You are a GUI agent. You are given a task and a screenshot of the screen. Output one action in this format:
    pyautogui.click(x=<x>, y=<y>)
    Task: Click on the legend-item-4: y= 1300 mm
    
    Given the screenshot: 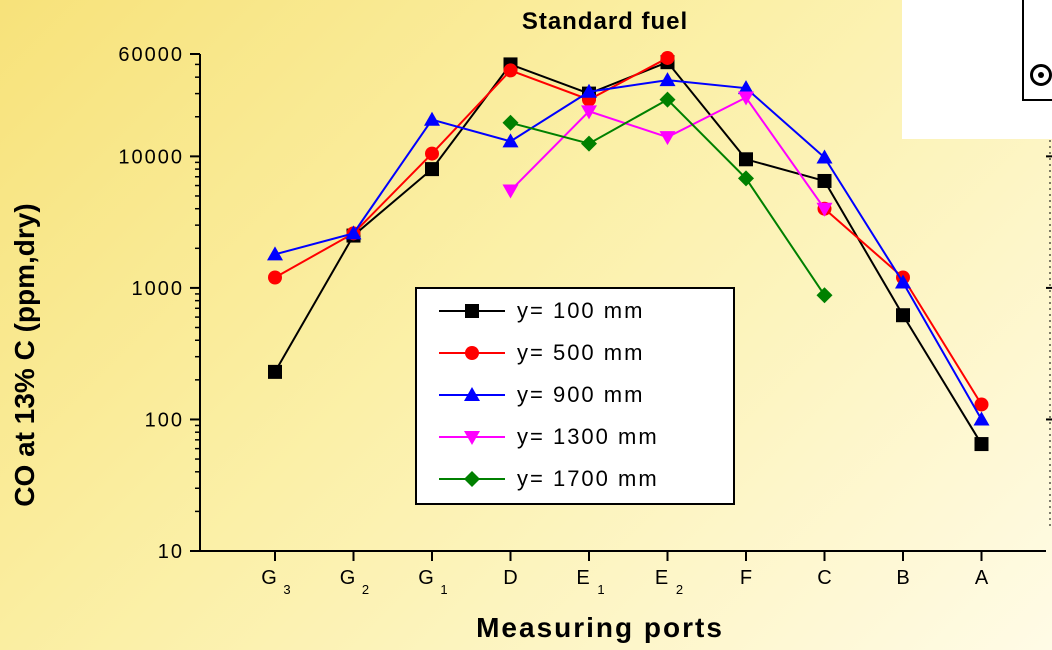 What is the action you would take?
    pyautogui.click(x=575, y=437)
    